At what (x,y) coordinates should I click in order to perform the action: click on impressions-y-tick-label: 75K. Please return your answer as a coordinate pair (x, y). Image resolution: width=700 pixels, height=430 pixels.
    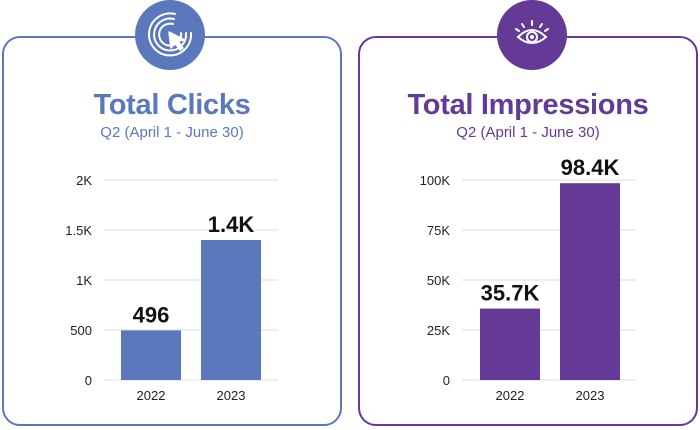
    Looking at the image, I should click on (438, 230).